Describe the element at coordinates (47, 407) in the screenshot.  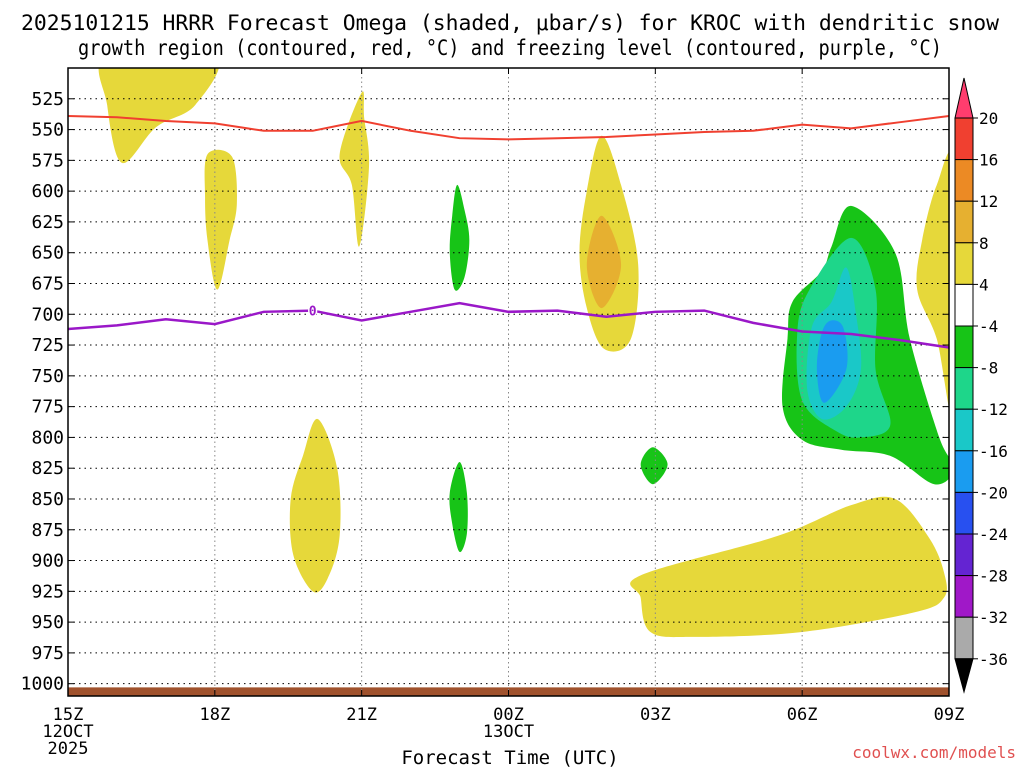
I see `y-tick-label-775: 775` at that location.